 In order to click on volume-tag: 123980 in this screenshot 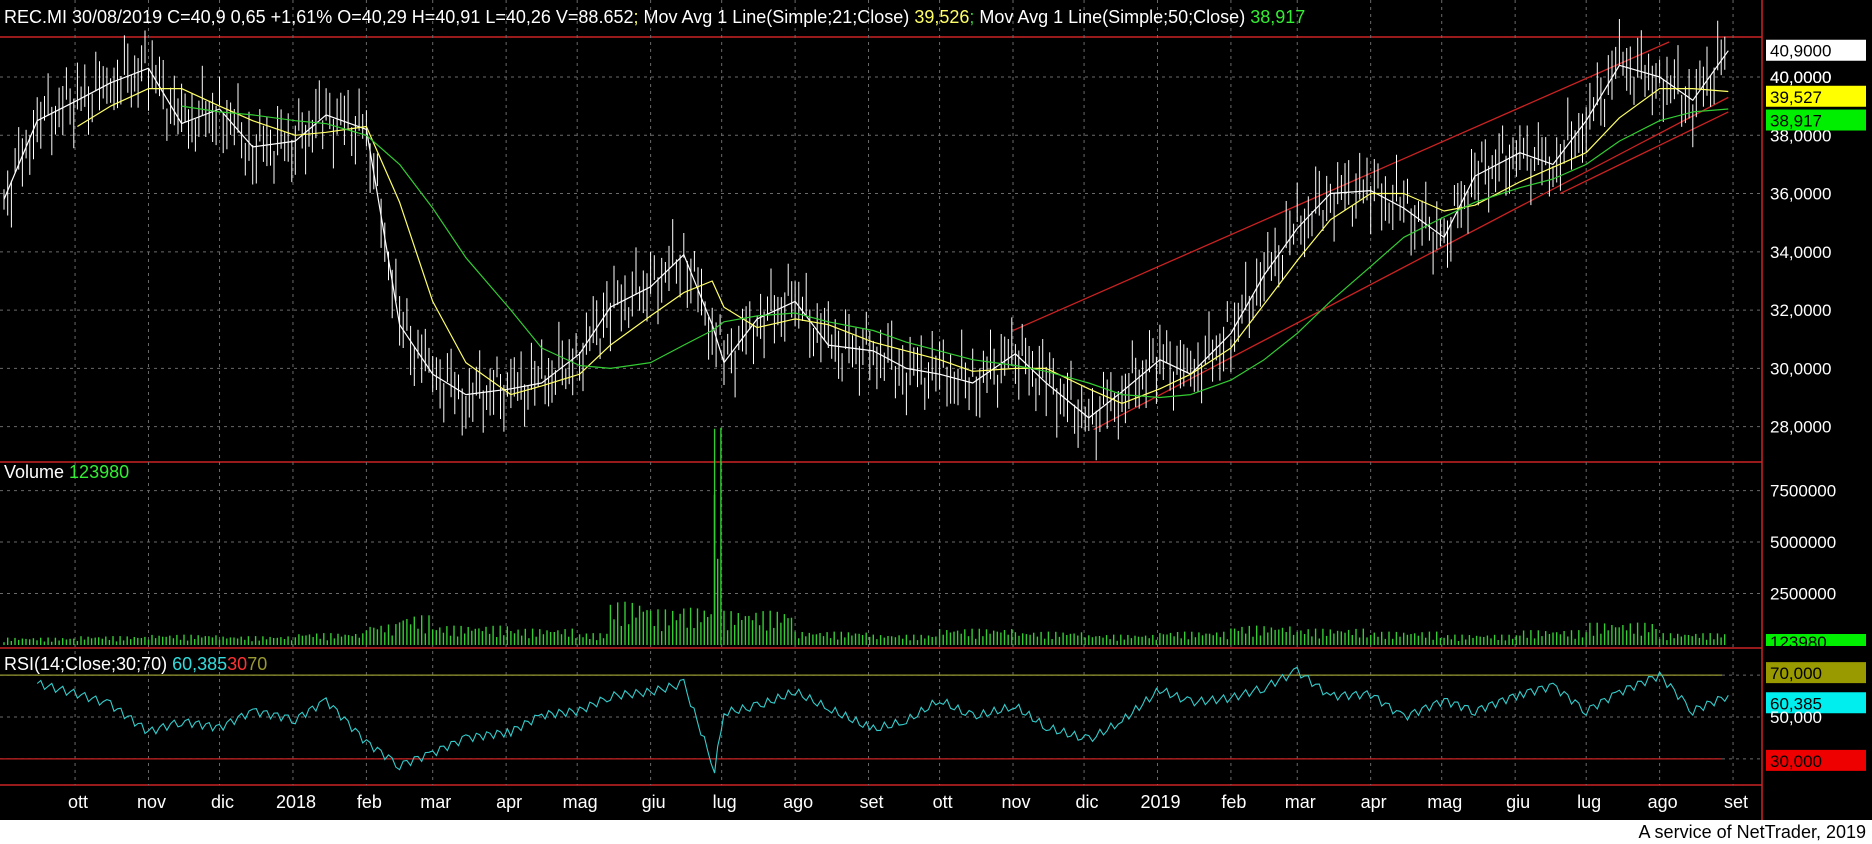, I will do `click(1798, 642)`.